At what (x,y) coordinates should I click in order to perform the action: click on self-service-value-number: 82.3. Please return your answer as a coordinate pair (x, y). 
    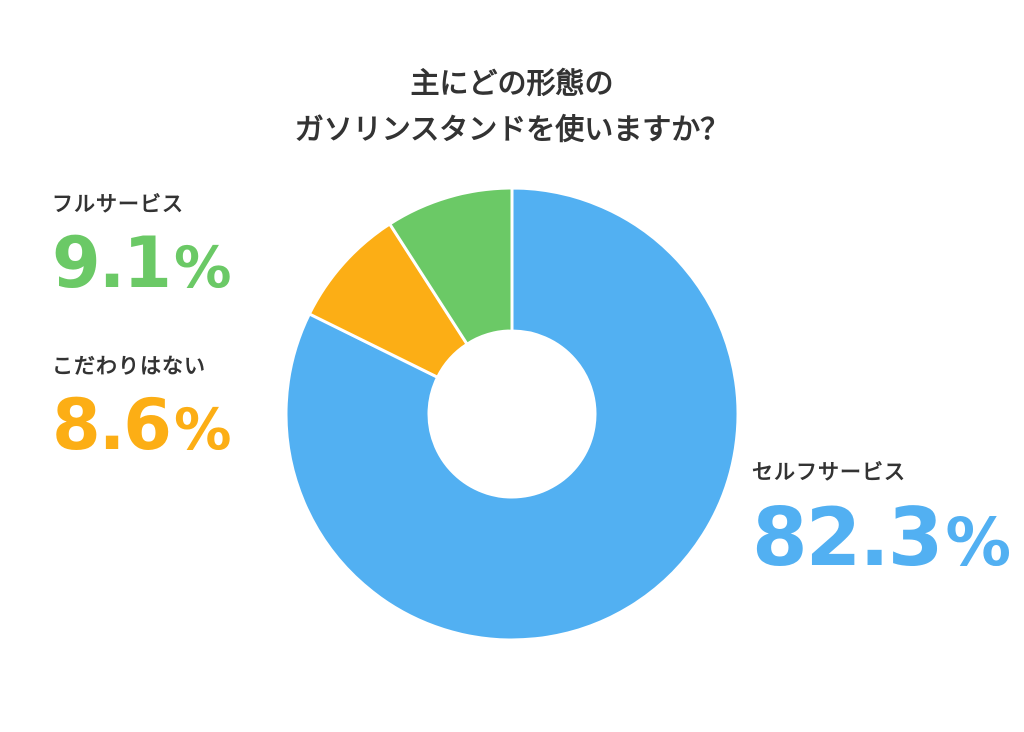
    Looking at the image, I should click on (847, 537).